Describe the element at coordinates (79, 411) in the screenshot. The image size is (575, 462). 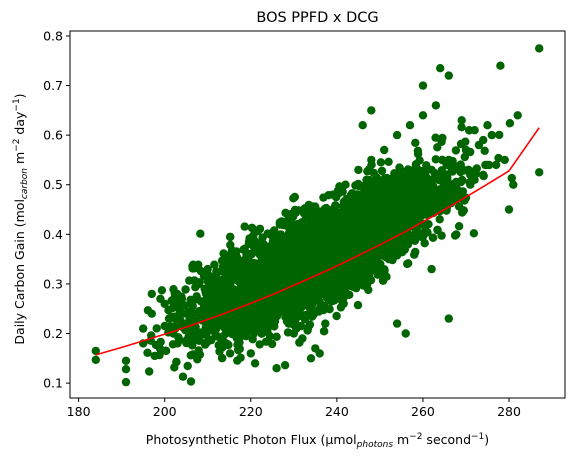
I see `x-tick-label: 180` at that location.